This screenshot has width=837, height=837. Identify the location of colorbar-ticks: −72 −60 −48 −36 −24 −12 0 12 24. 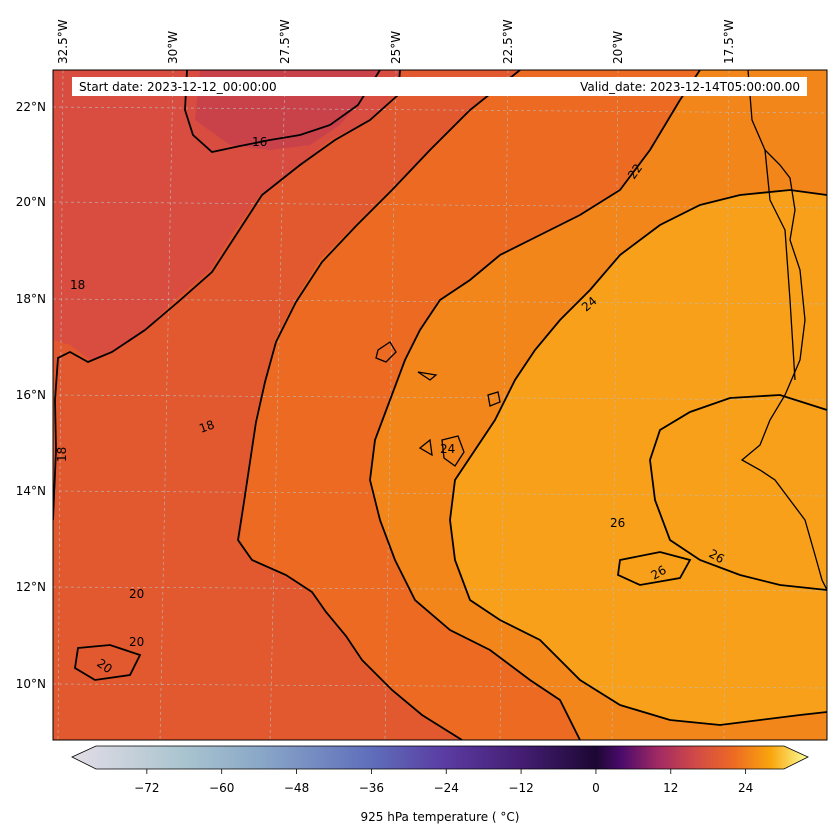
(443, 782).